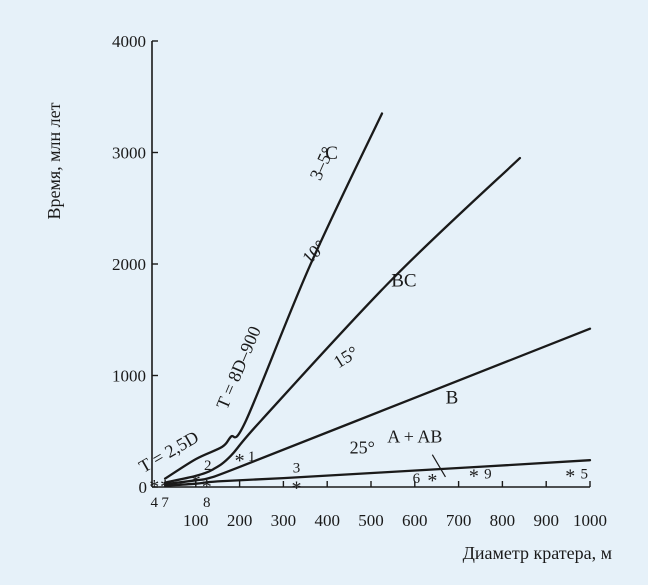 The width and height of the screenshot is (648, 585). What do you see at coordinates (129, 376) in the screenshot?
I see `y-tick-label-1000: 1000` at bounding box center [129, 376].